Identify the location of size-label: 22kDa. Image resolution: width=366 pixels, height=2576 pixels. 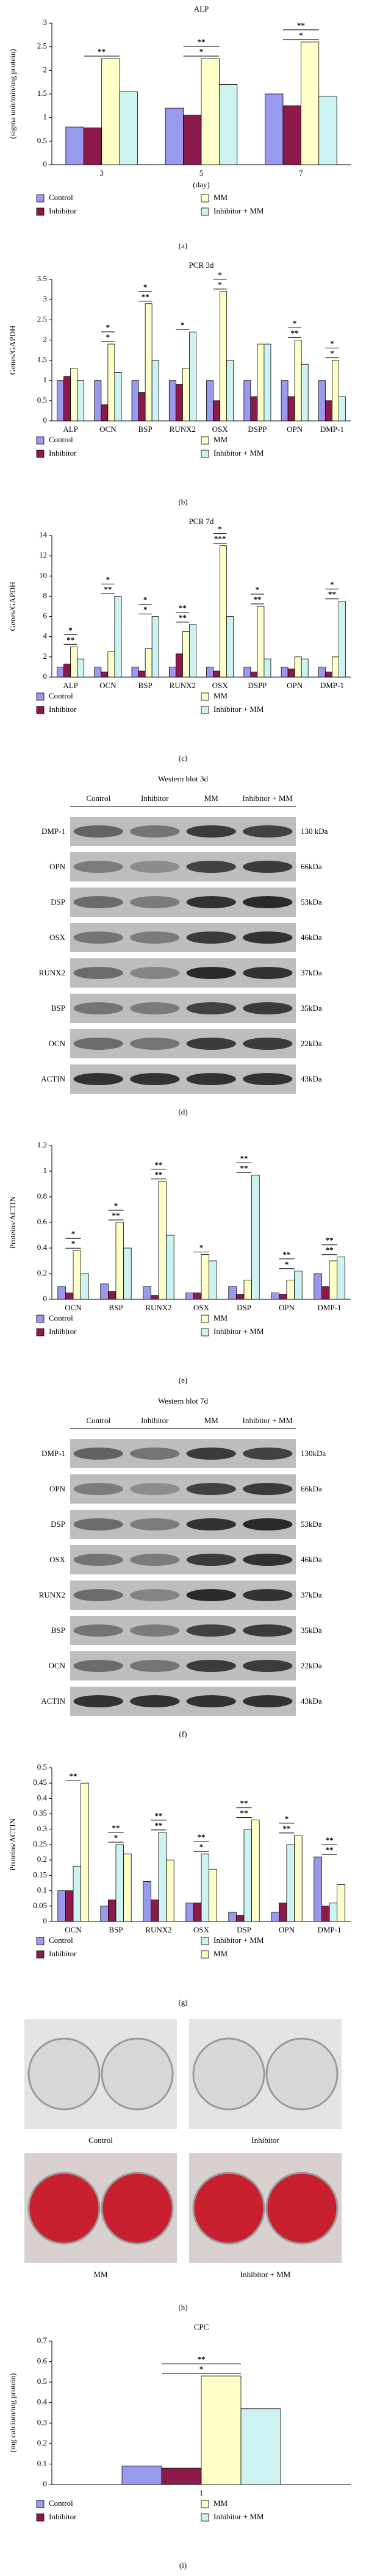
(311, 1043).